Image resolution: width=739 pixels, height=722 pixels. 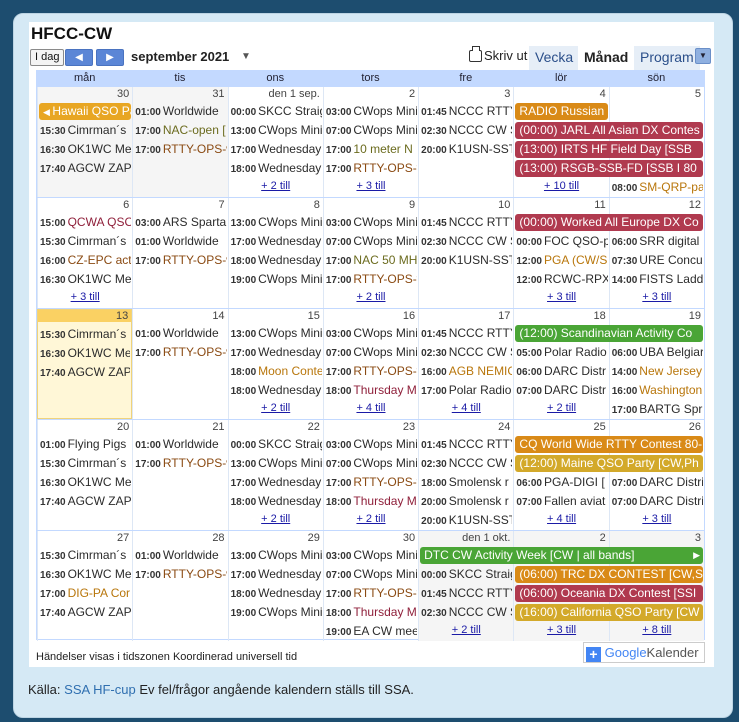 I want to click on event-item: 14:00 New Jersey, so click(x=657, y=371).